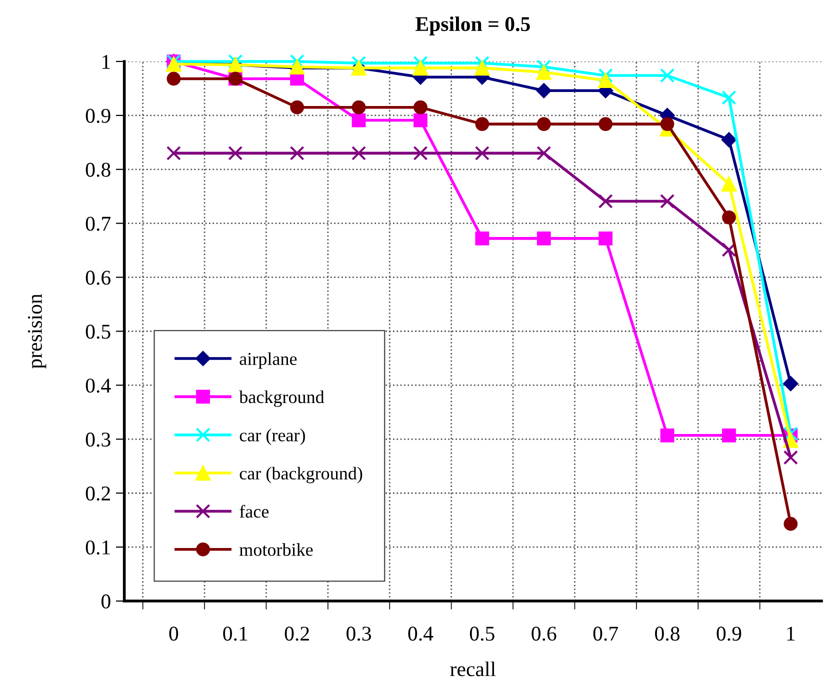  Describe the element at coordinates (667, 633) in the screenshot. I see `x-tick-label: 0.8` at that location.